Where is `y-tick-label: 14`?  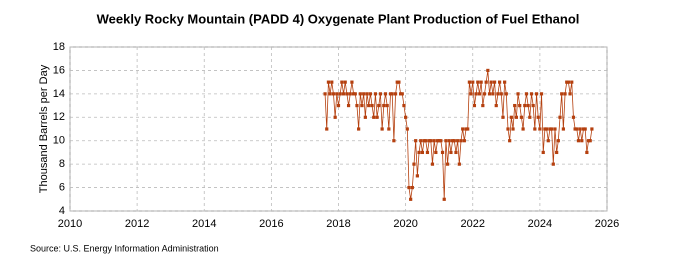 y-tick-label: 14 is located at coordinates (59, 94).